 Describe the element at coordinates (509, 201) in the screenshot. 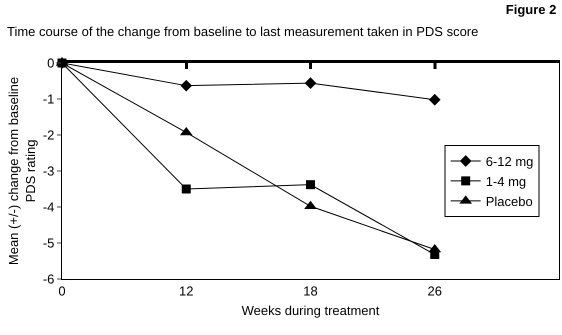

I see `legend-label: Placebo` at that location.